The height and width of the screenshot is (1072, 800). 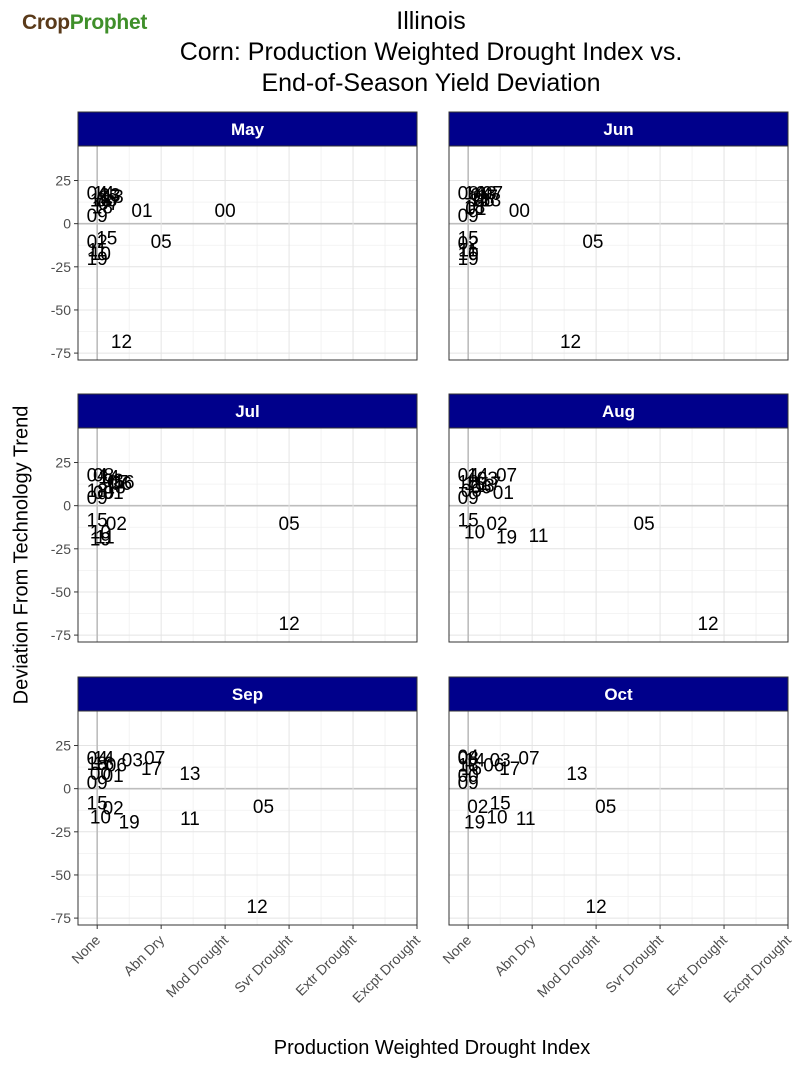 I want to click on x-tick-label: Mod Drought, so click(x=197, y=966).